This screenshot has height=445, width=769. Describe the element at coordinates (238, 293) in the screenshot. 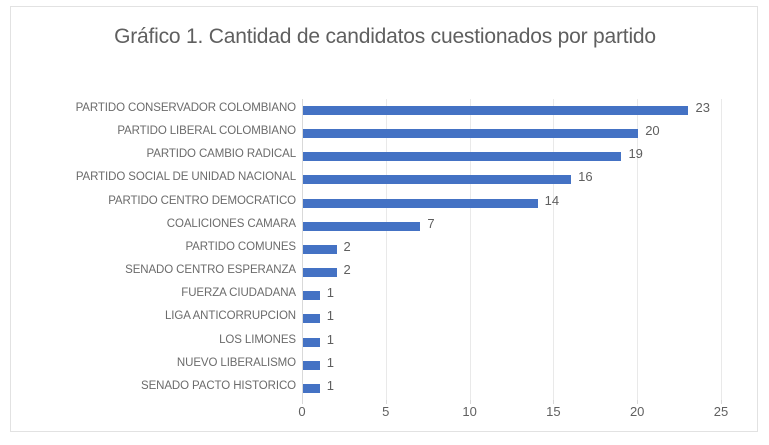

I see `category-label: FUERZA CIUDADANA` at that location.